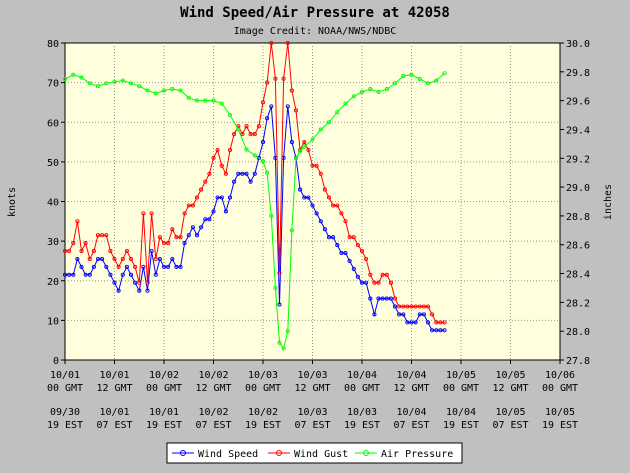 Image resolution: width=630 pixels, height=473 pixels. I want to click on y-tick-label-left: 60, so click(53, 123).